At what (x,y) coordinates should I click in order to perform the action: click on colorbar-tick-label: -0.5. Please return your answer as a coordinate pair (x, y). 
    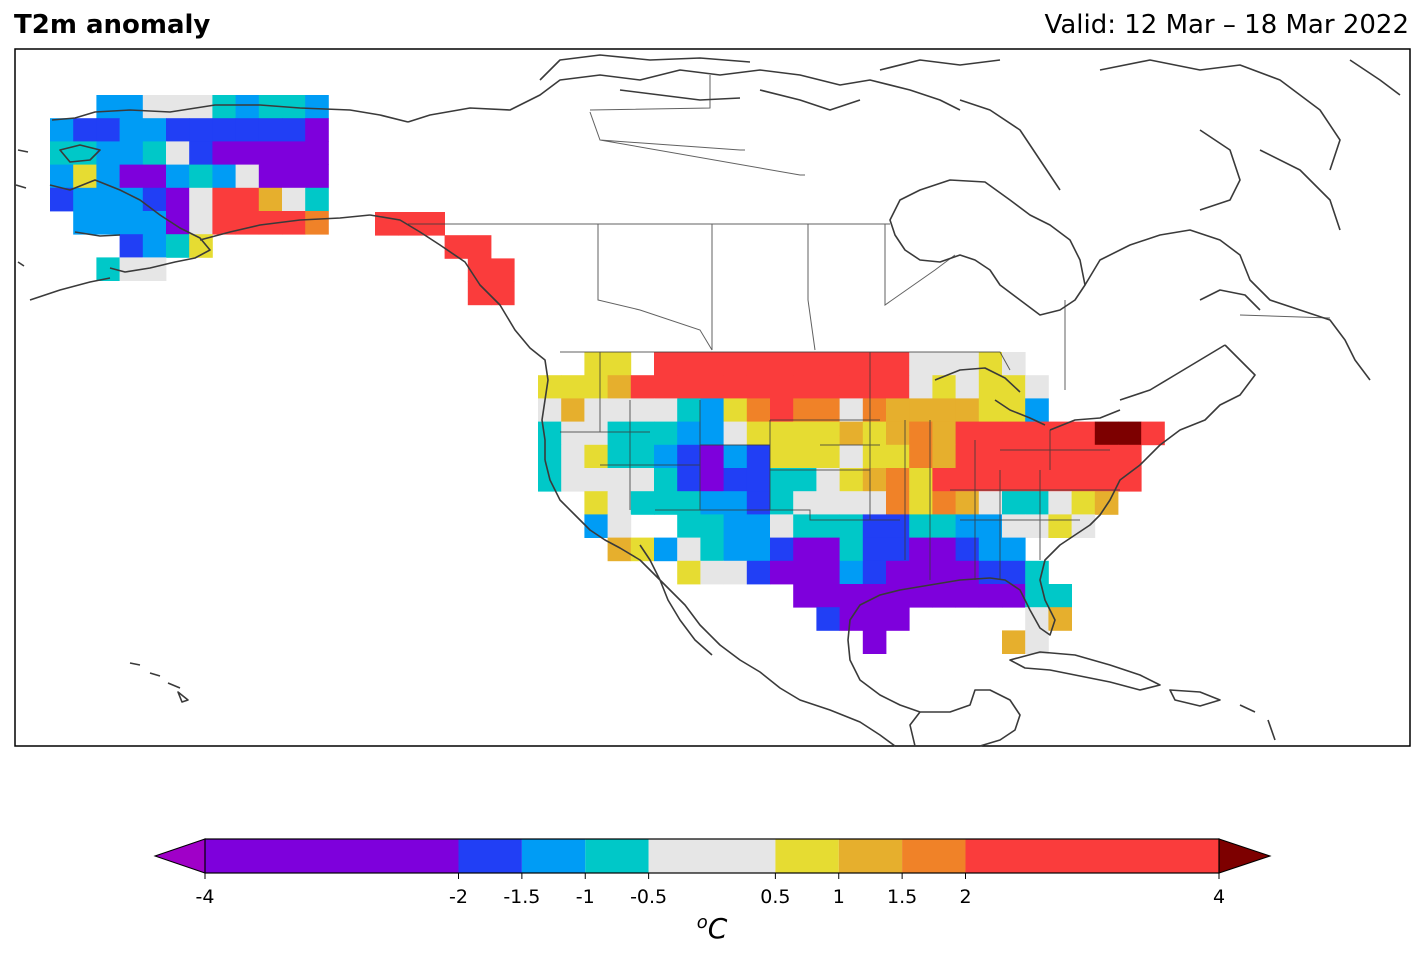
    Looking at the image, I should click on (648, 897).